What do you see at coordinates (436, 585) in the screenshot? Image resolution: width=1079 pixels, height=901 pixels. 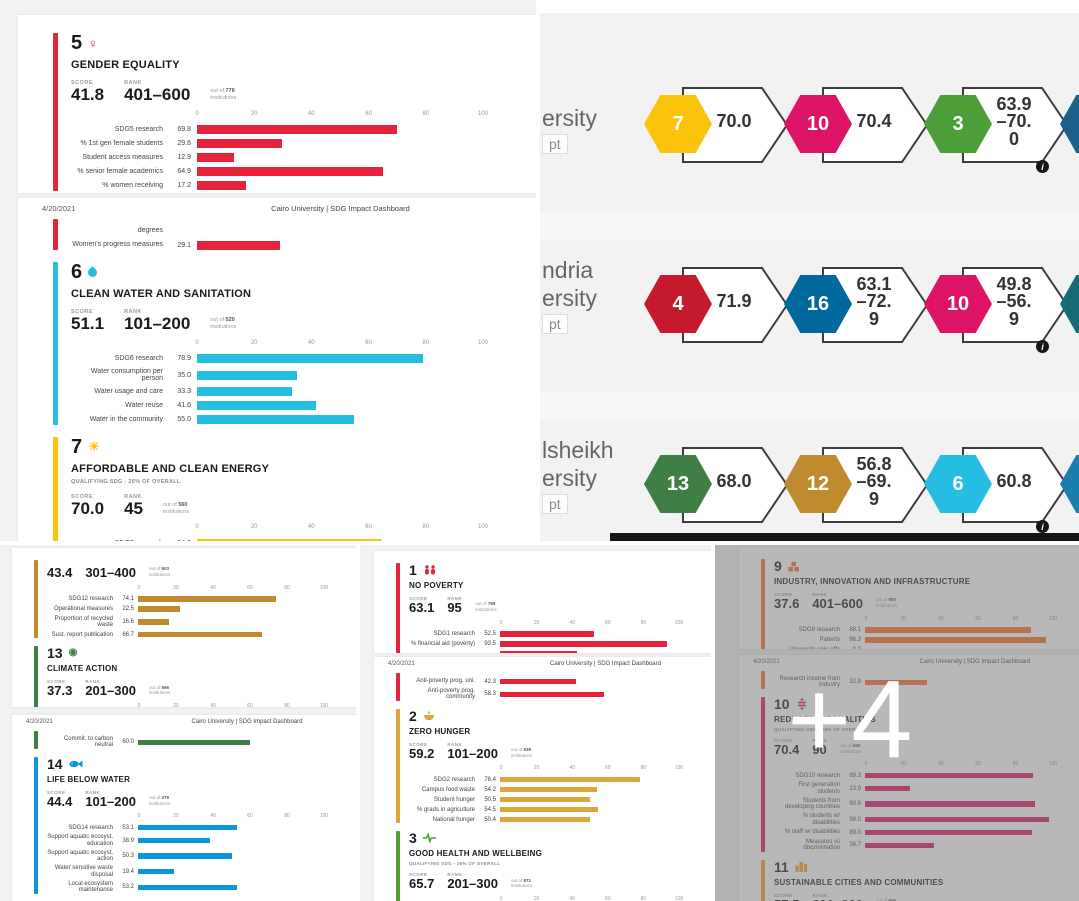 I see `section-title: NO POVERTY` at bounding box center [436, 585].